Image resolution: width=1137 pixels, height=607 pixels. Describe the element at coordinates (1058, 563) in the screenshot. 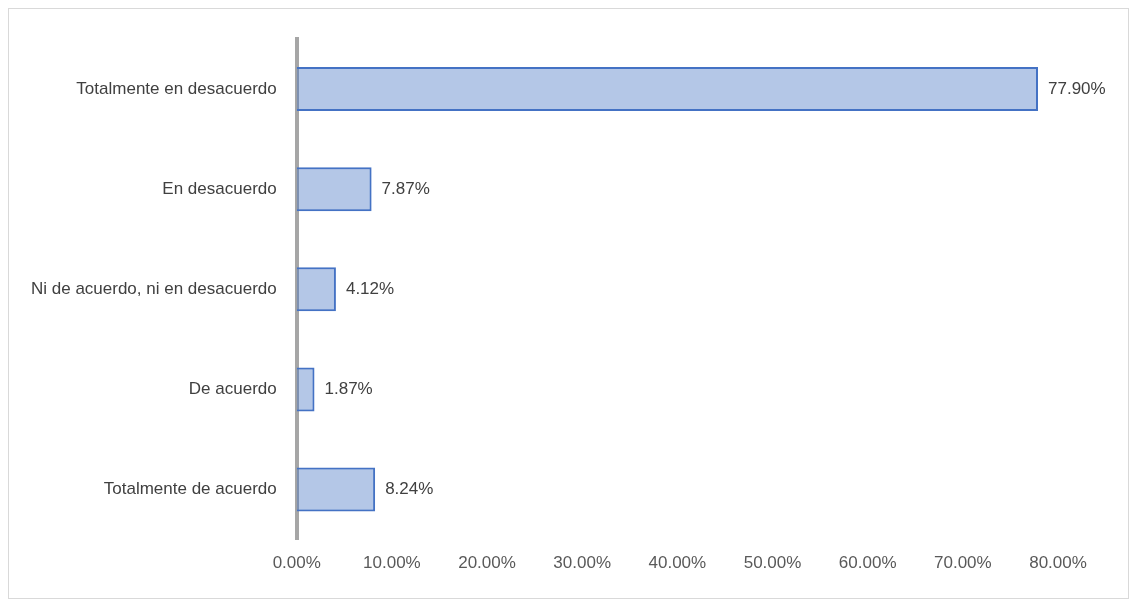

I see `x-tick-label: 80.00%` at that location.